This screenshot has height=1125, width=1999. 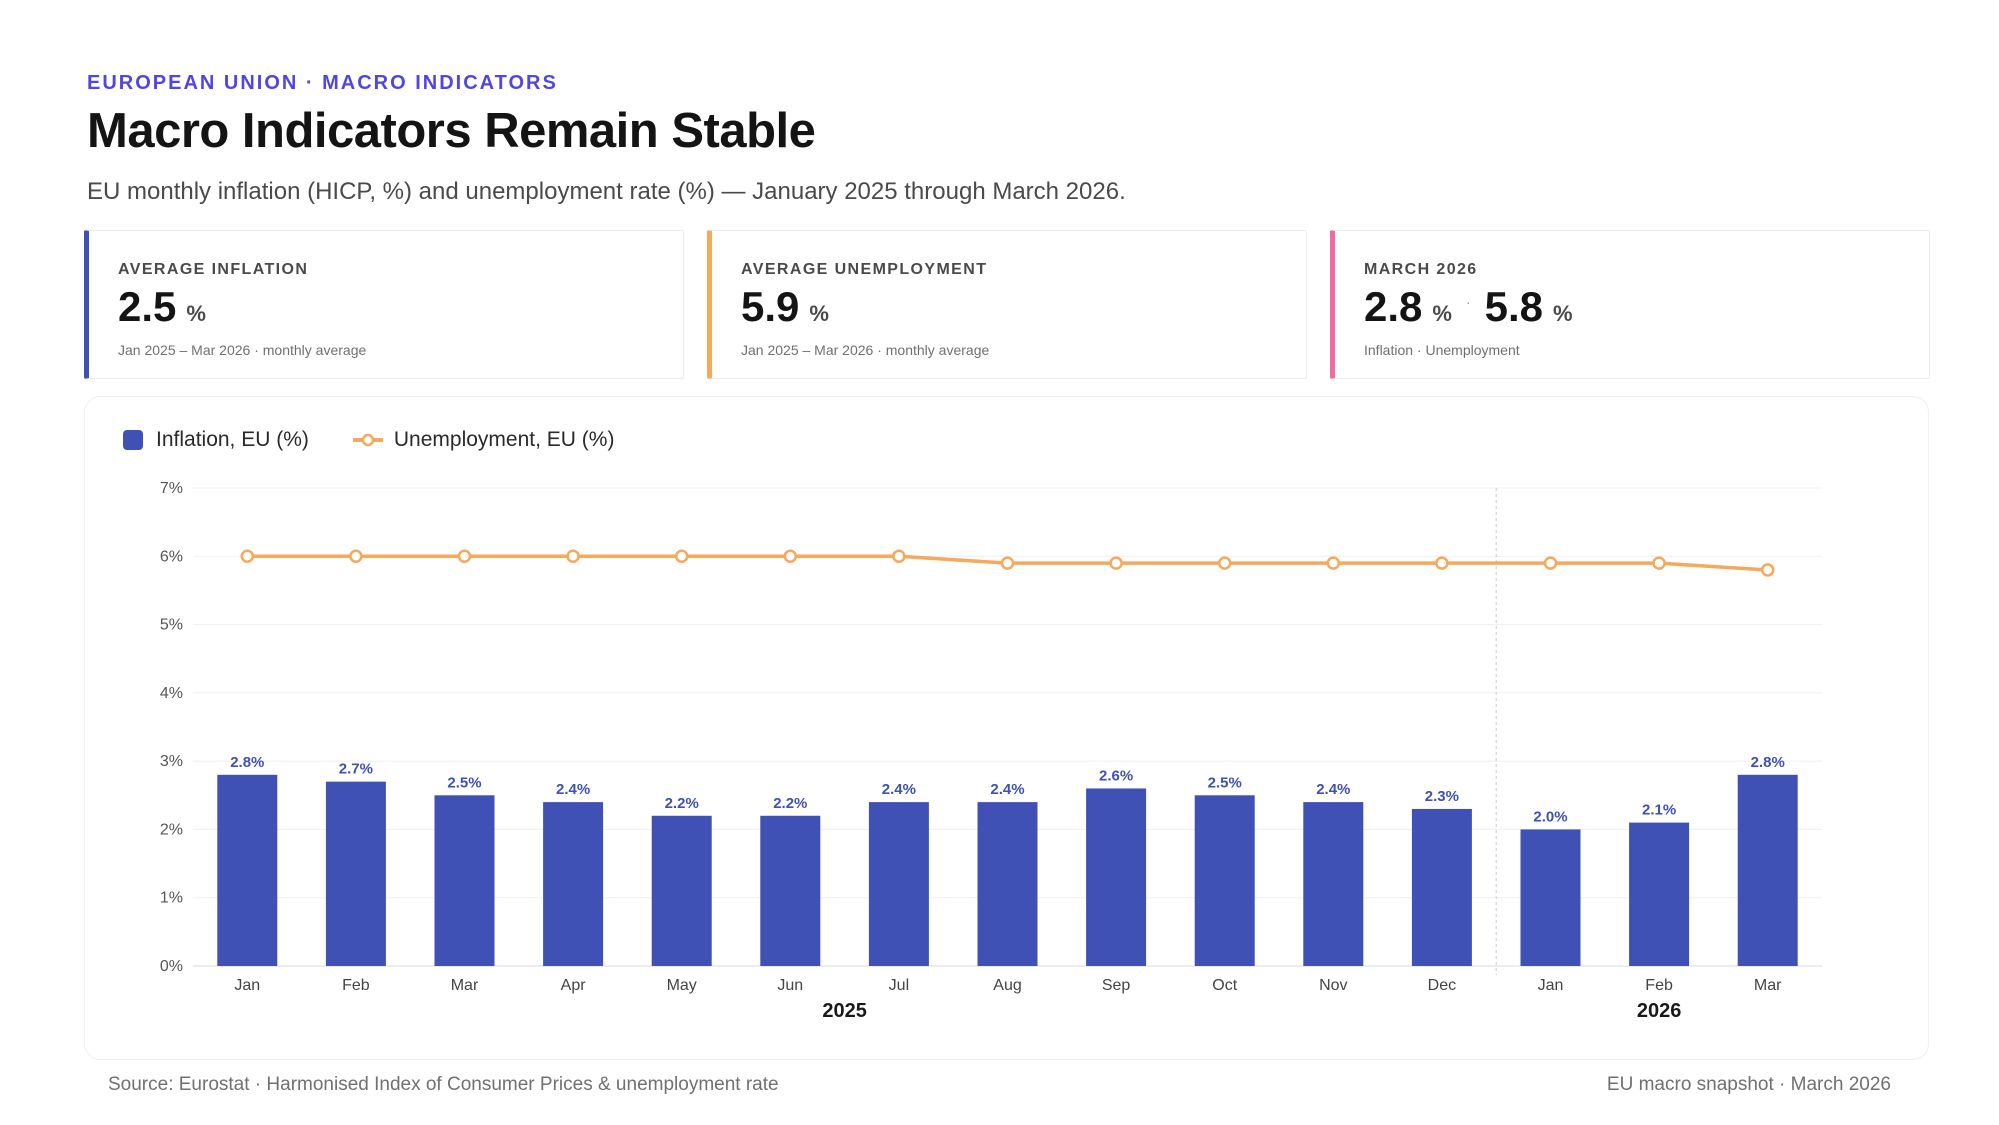 I want to click on footer-note: EU macro snapshot · March 2026, so click(x=1748, y=1084).